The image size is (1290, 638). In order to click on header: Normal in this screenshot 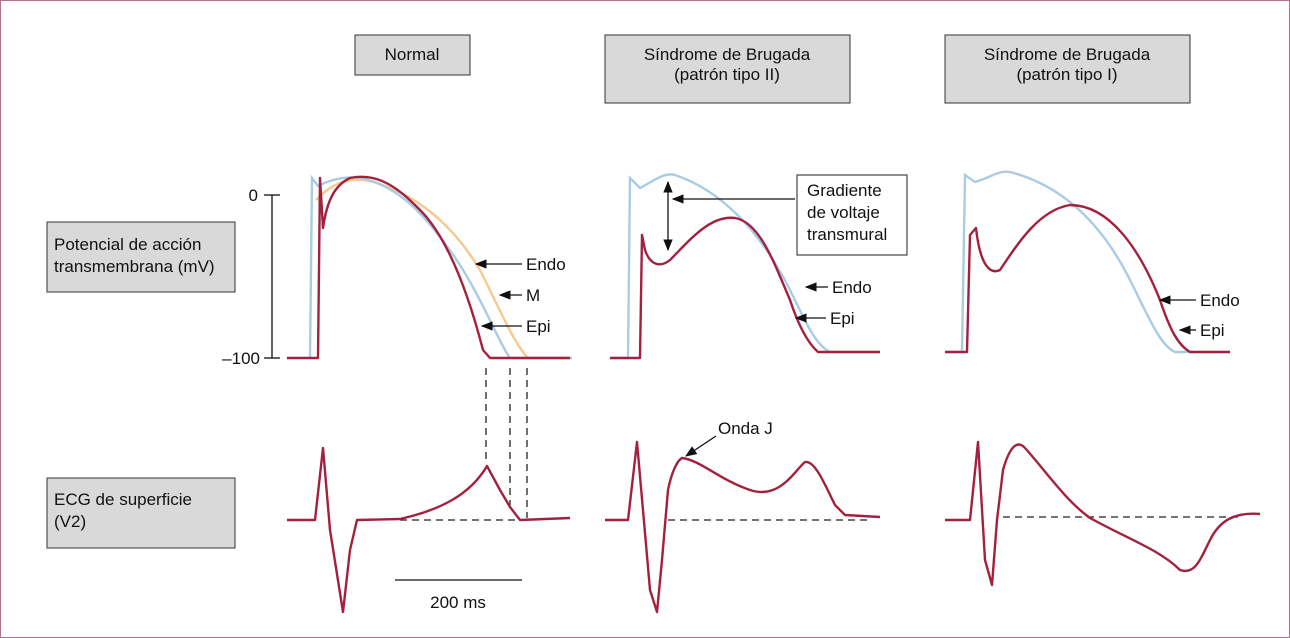, I will do `click(412, 54)`.